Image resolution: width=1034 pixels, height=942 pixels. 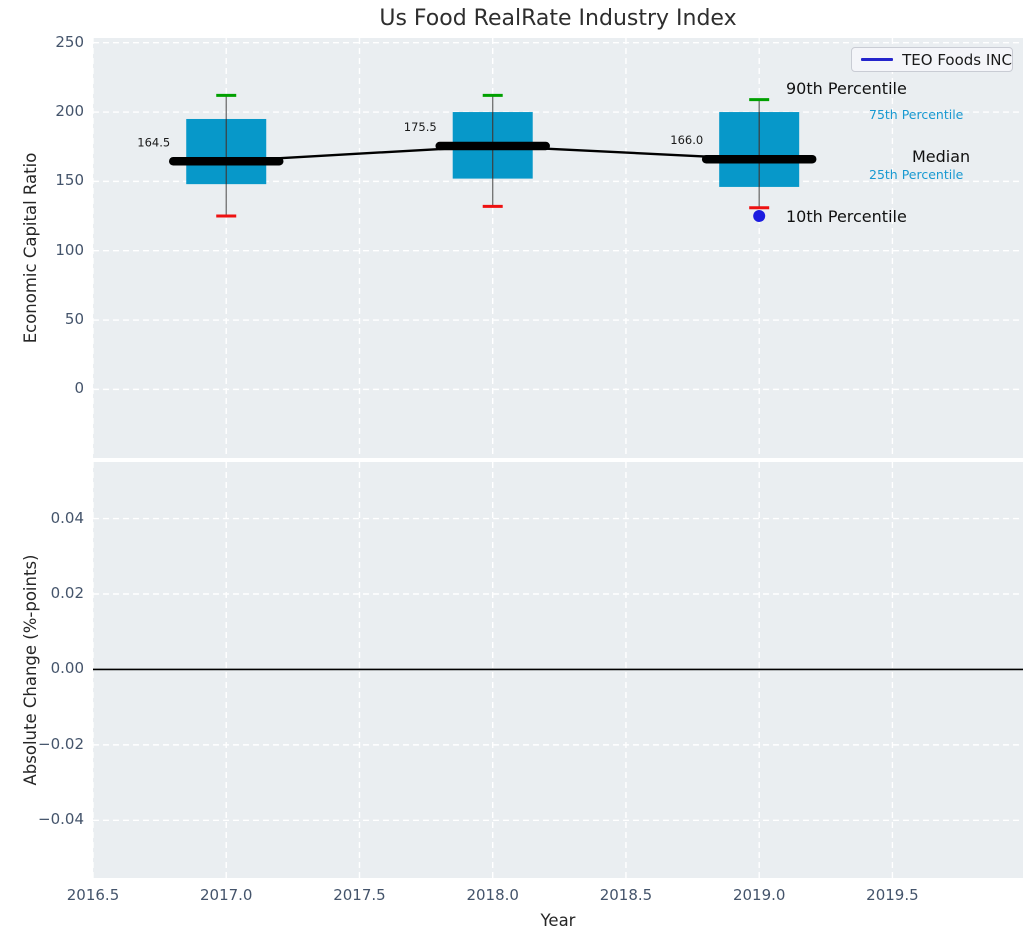 I want to click on legend: TEO Foods INC, so click(x=932, y=59).